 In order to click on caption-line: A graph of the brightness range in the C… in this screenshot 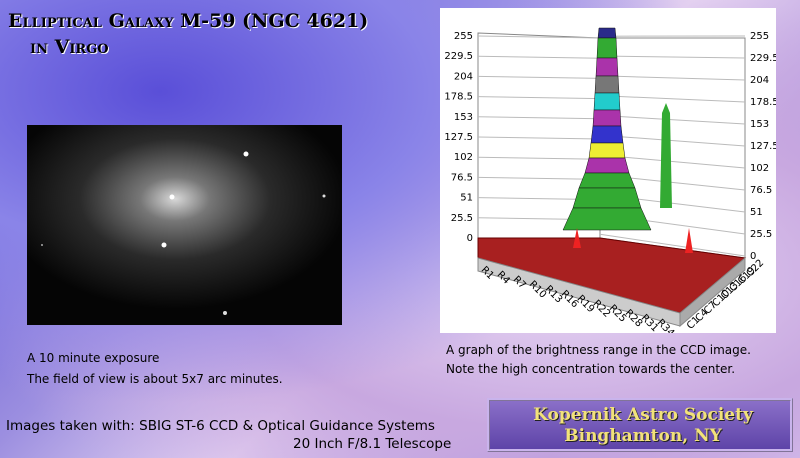, I will do `click(598, 350)`.